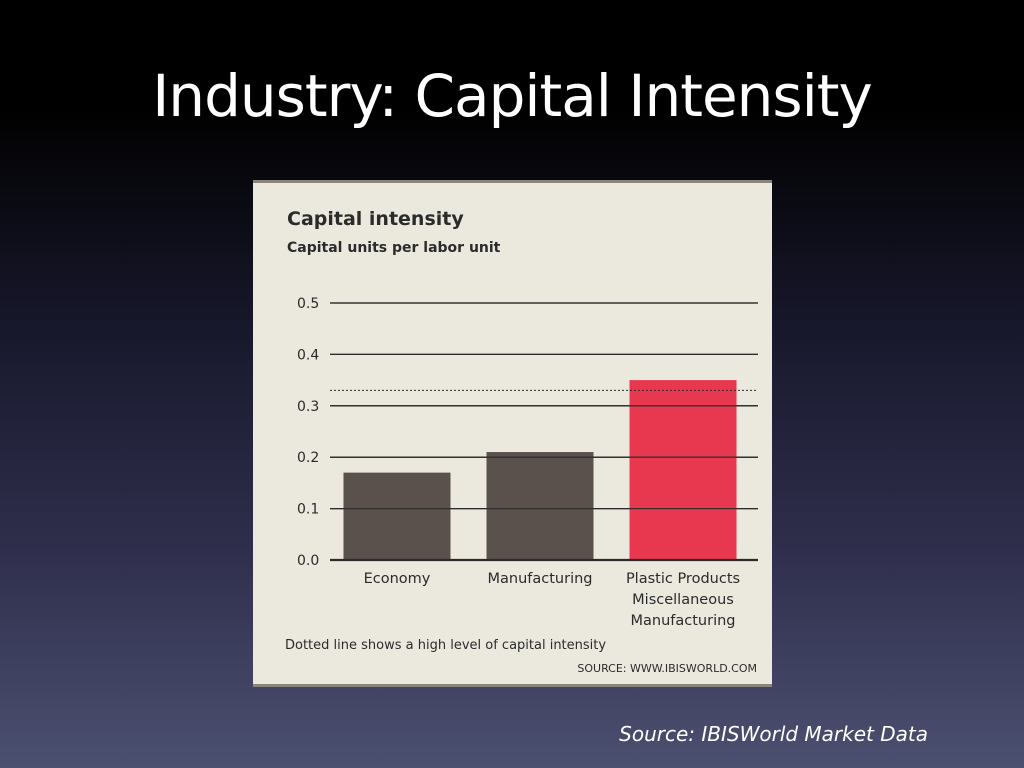  I want to click on chart-title: Capital intensity, so click(375, 219).